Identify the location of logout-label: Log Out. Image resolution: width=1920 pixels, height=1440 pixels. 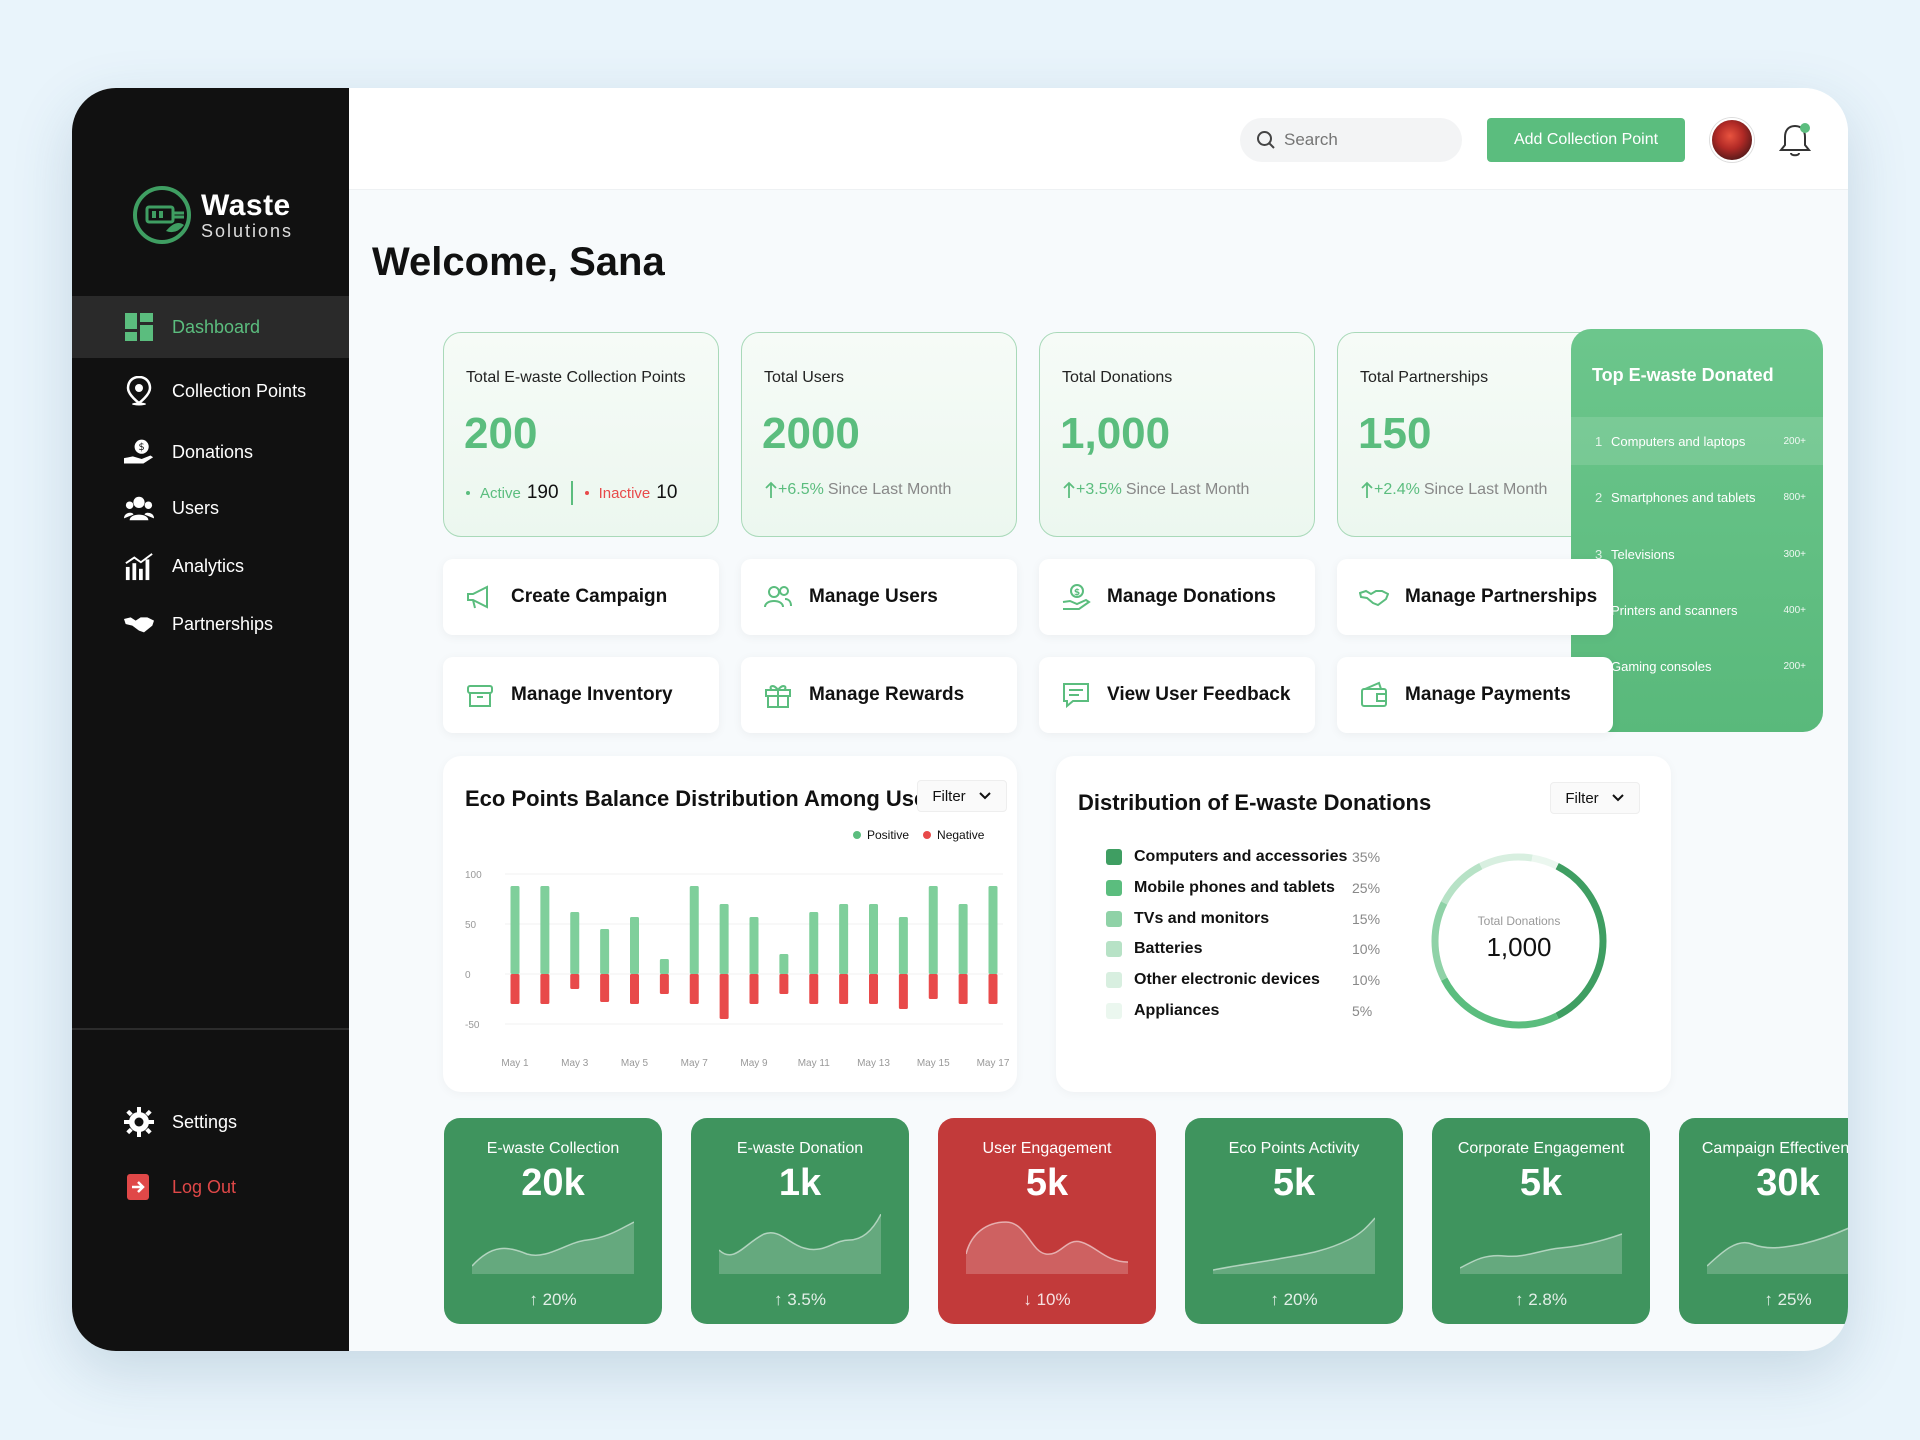
(204, 1186).